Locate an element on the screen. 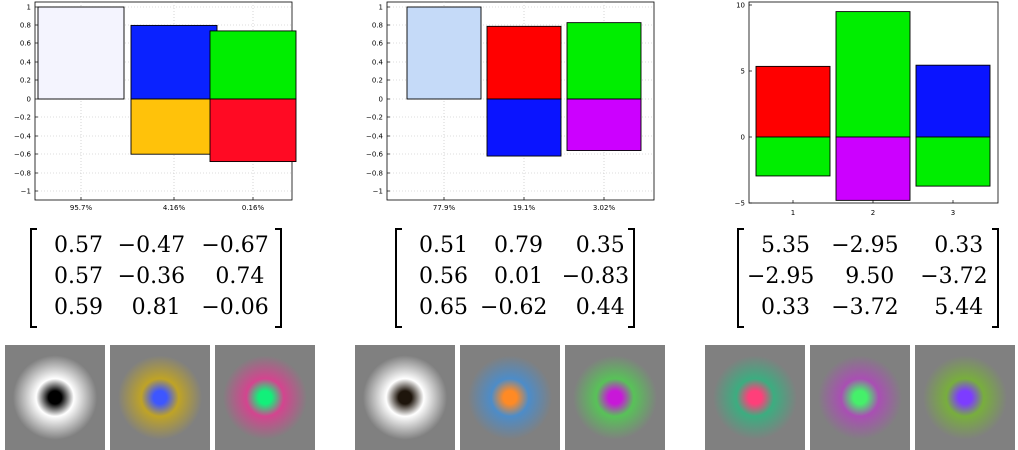 This screenshot has height=450, width=1018. matrix-row: 0.59 0.81 −0.06 is located at coordinates (161, 307).